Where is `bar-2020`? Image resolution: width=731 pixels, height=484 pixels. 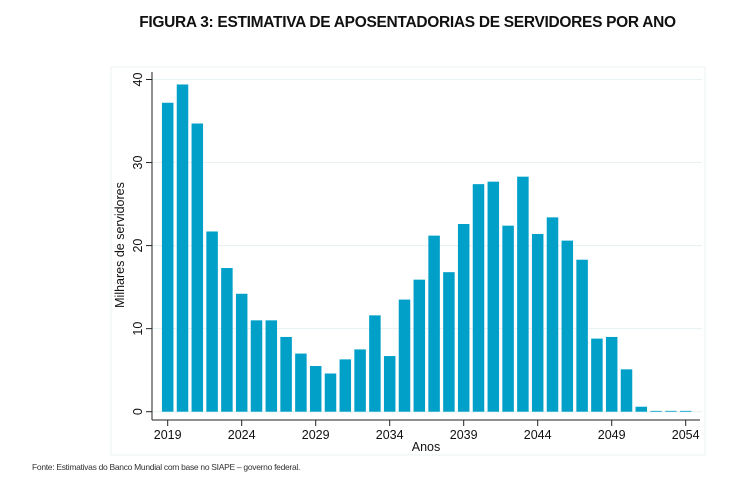 bar-2020 is located at coordinates (182, 248).